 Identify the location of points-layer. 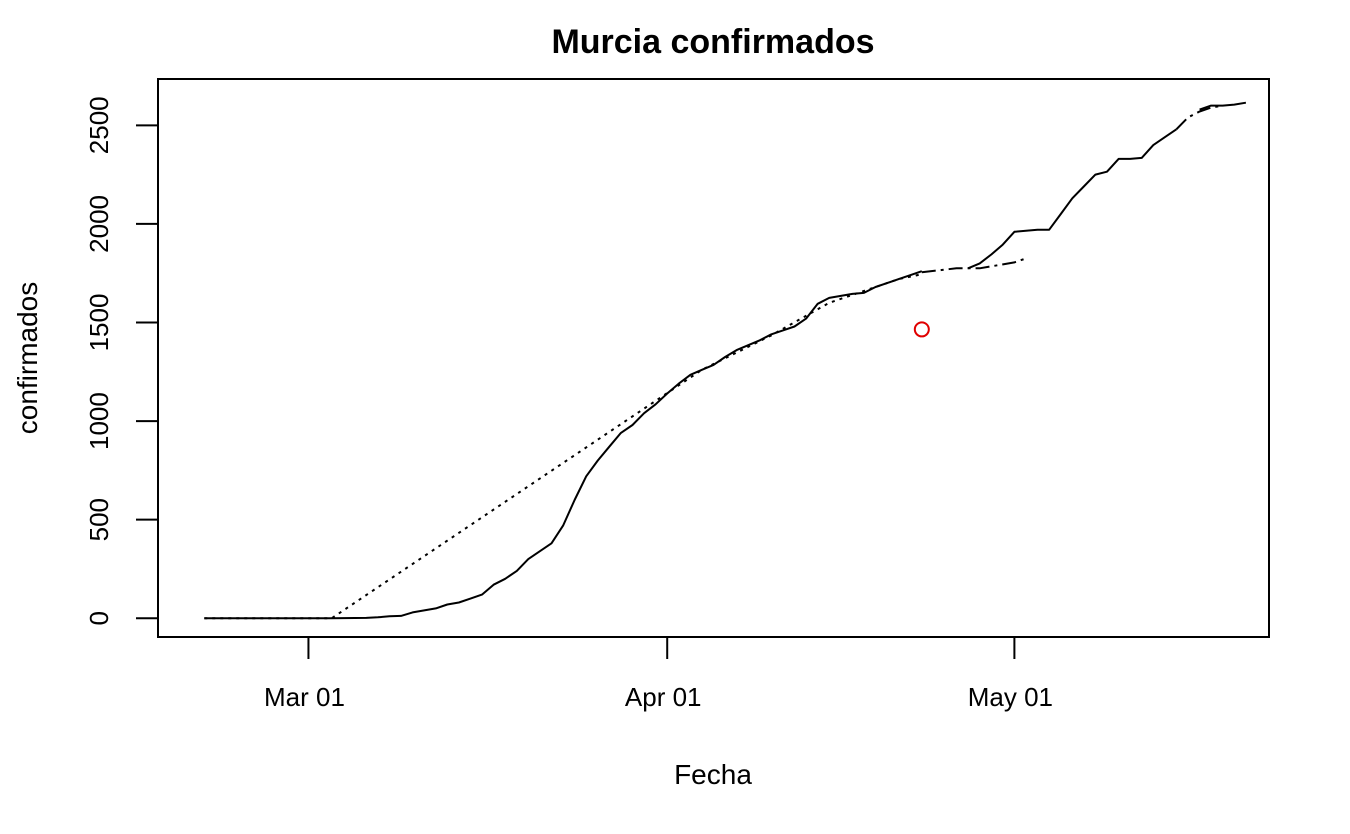
(921, 329).